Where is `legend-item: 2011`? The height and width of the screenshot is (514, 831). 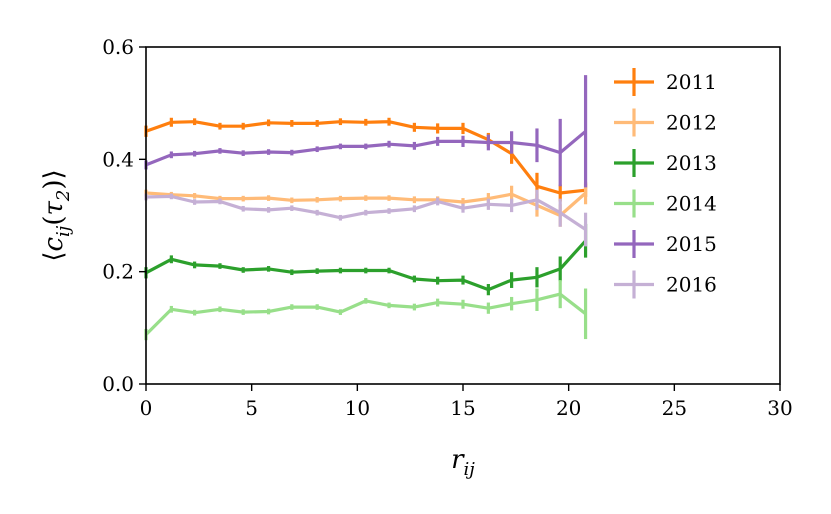
legend-item: 2011 is located at coordinates (665, 82).